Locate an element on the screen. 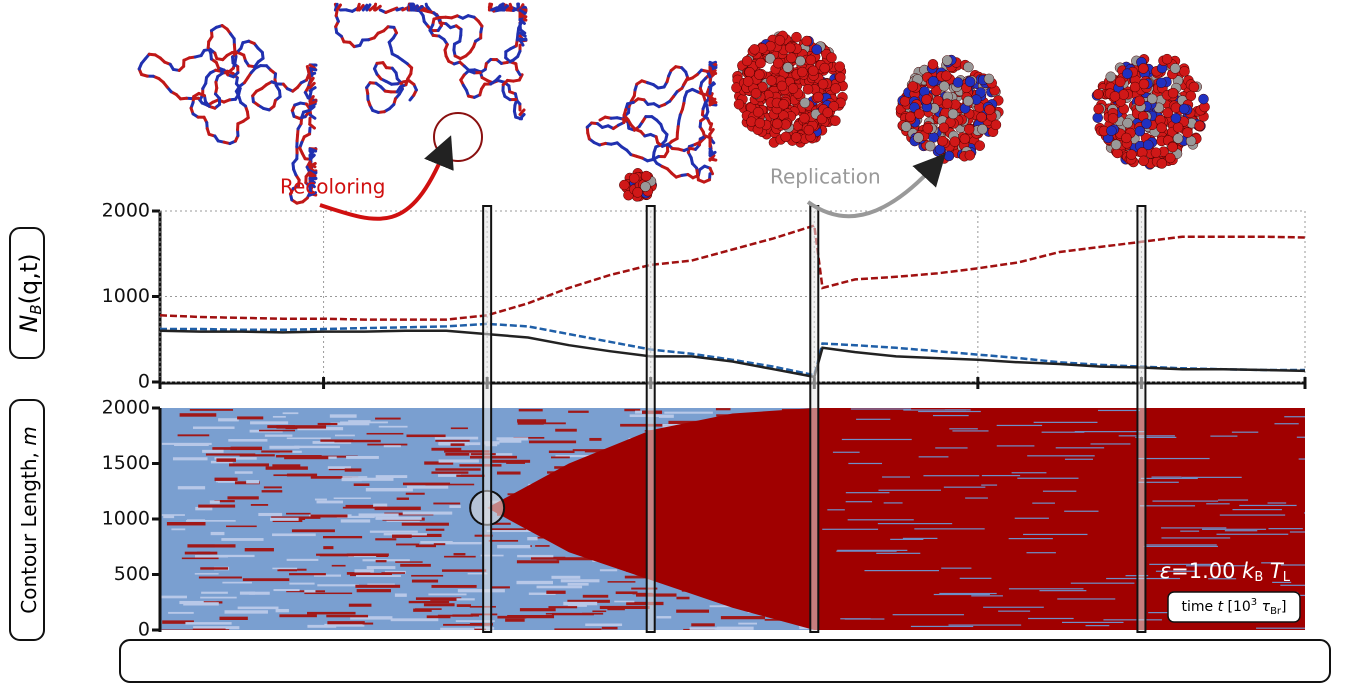  y-axis-label: NB(q,t) is located at coordinates (30, 292).